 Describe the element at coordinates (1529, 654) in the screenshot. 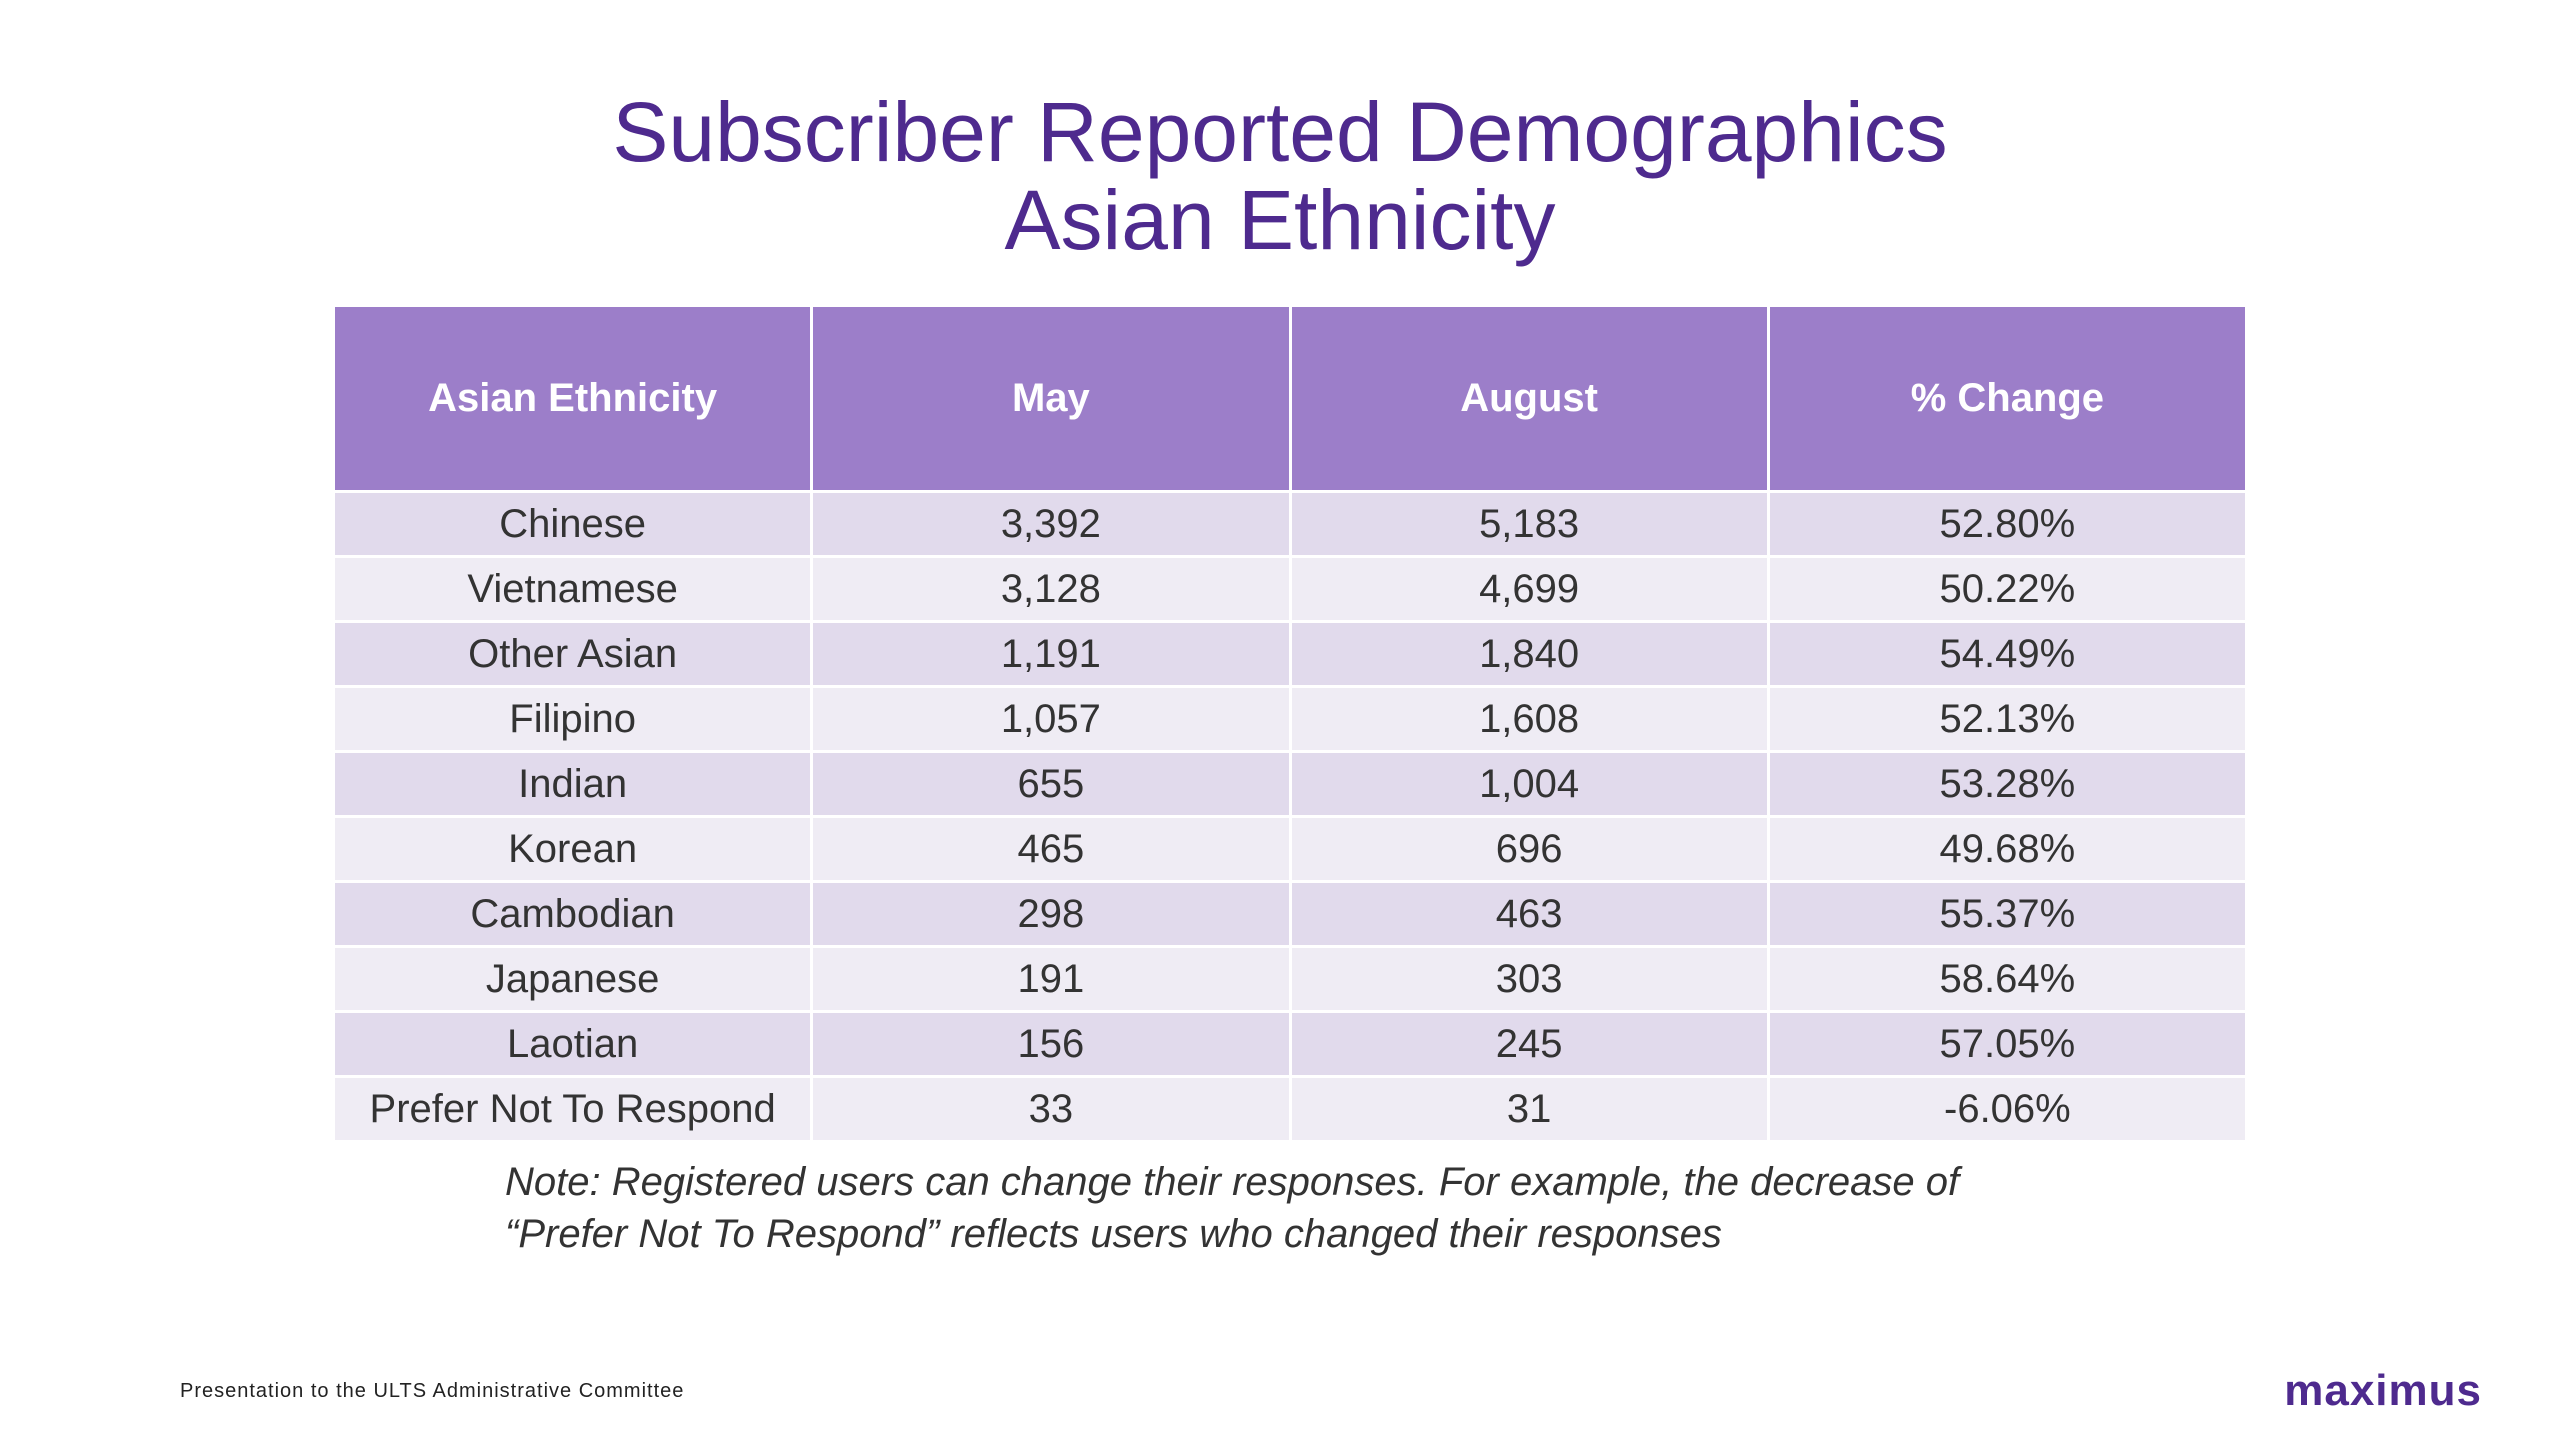

I see `cell-august: 1,840` at that location.